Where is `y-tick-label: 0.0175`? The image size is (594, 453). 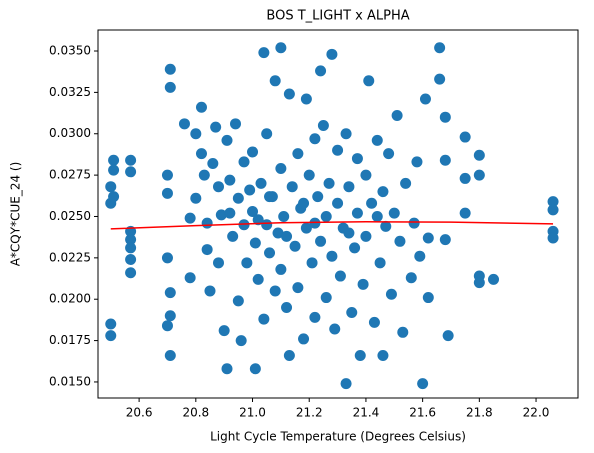
y-tick-label: 0.0175 is located at coordinates (70, 340).